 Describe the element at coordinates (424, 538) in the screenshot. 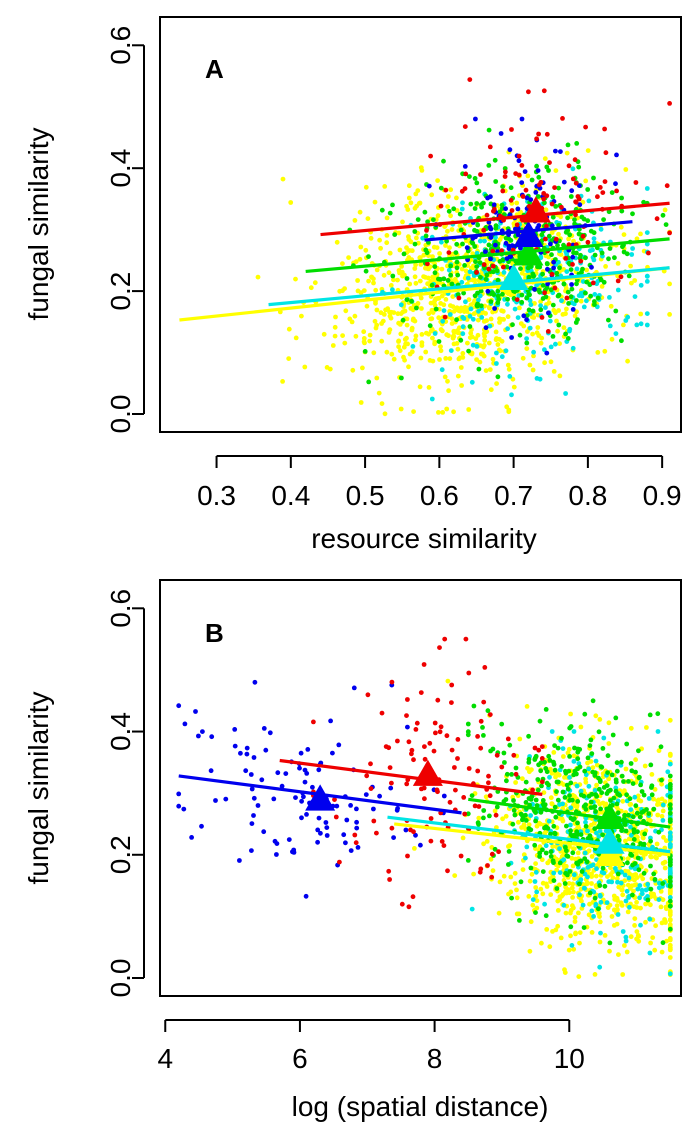

I see `panel-a-x-axis-title: resource similarity` at that location.